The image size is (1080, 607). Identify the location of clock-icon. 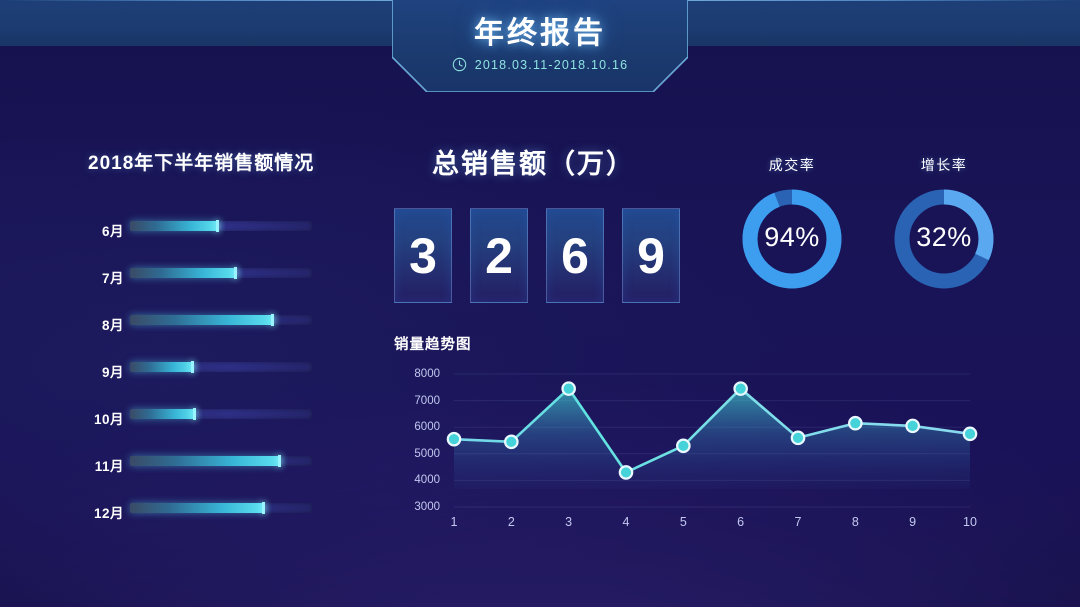
(459, 64).